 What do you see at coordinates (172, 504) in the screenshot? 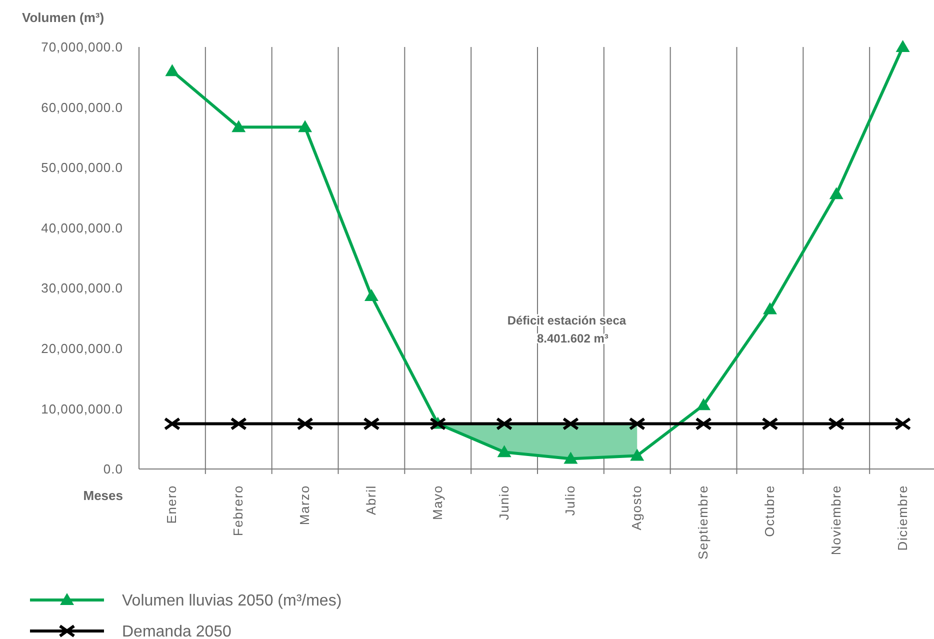
I see `x-tick-label: Enero` at bounding box center [172, 504].